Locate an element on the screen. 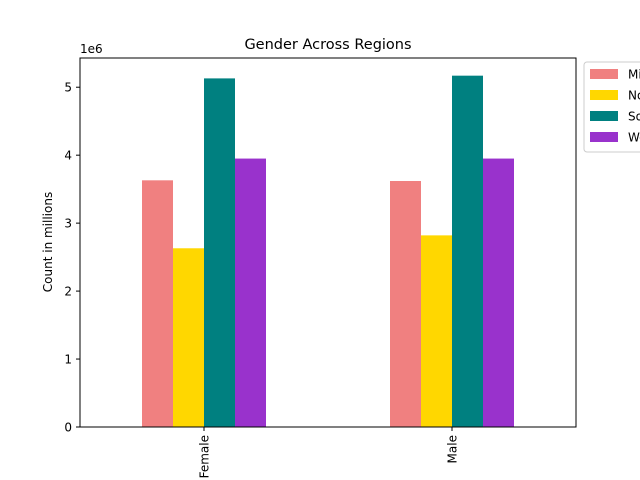  y-tick-label: 1 is located at coordinates (68, 360).